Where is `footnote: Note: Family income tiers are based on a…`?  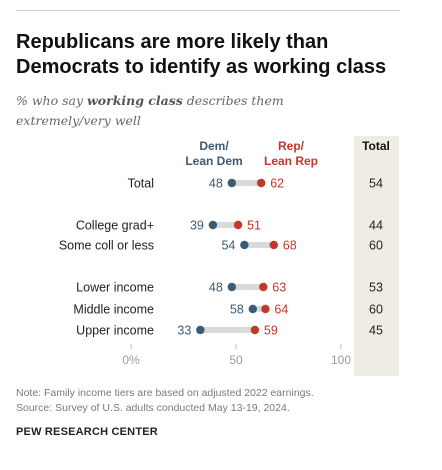
footnote: Note: Family income tiers are based on a… is located at coordinates (216, 401).